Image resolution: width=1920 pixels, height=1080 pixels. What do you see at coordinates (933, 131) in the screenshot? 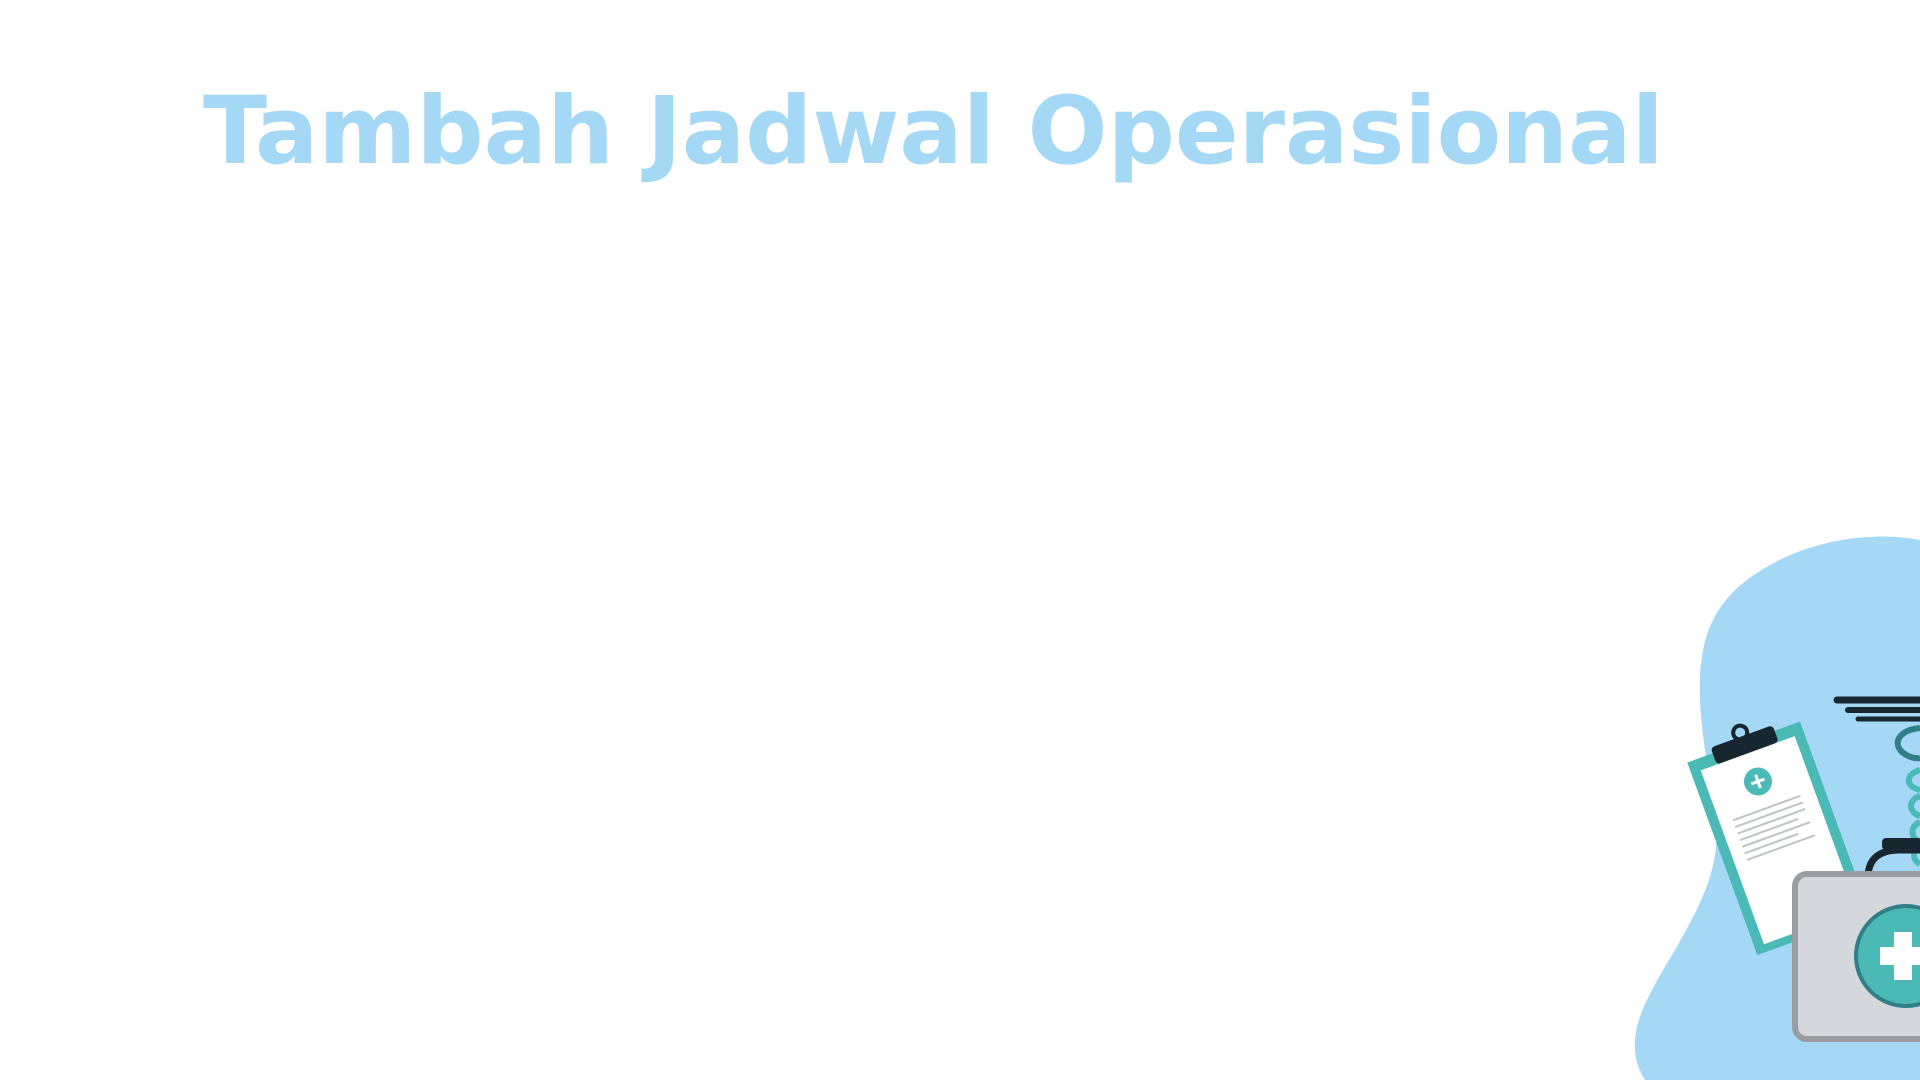
I see `page-title: Tambah Jadwal Operasional` at bounding box center [933, 131].